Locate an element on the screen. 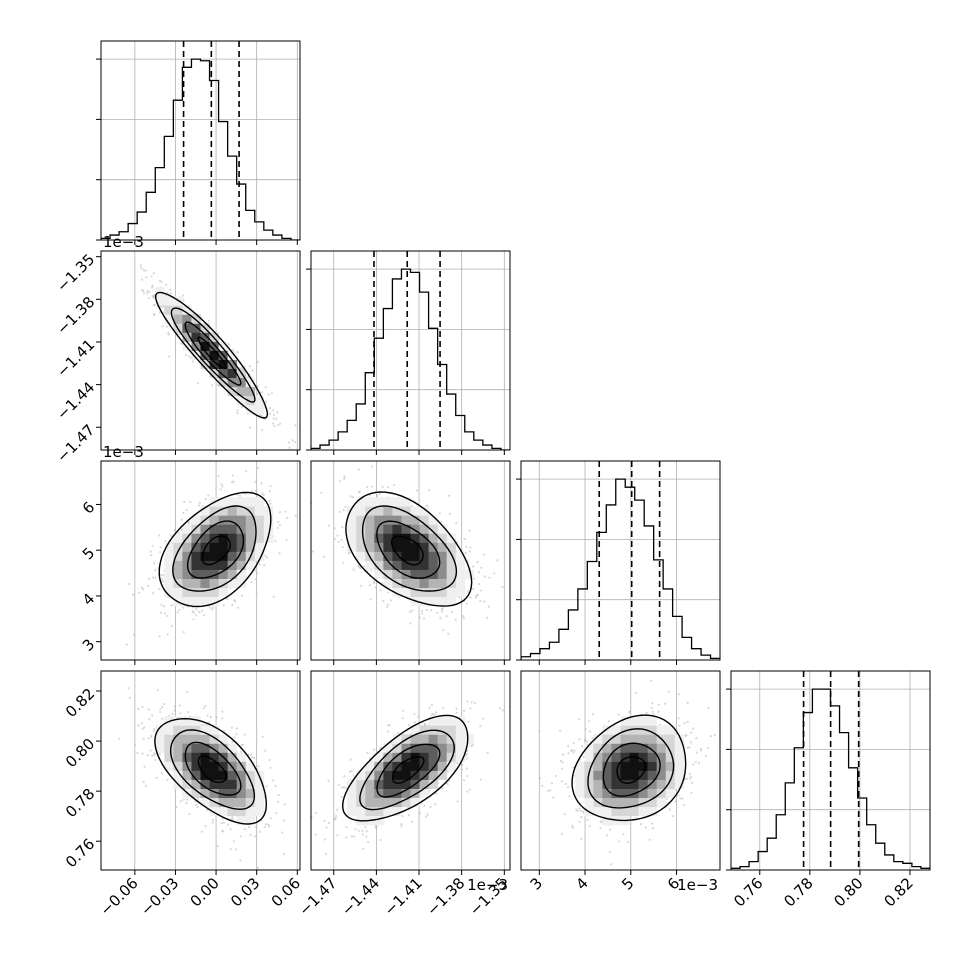 This screenshot has width=970, height=970. density-layer is located at coordinates (218, 356).